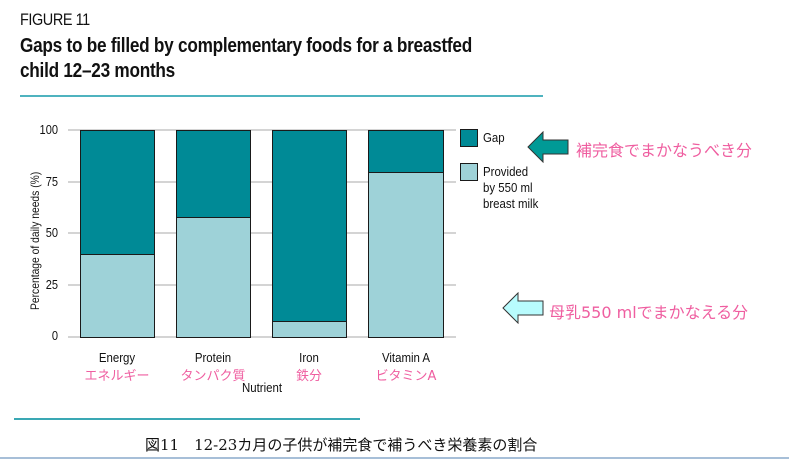 The width and height of the screenshot is (789, 459). Describe the element at coordinates (281, 96) in the screenshot. I see `top-rule` at that location.